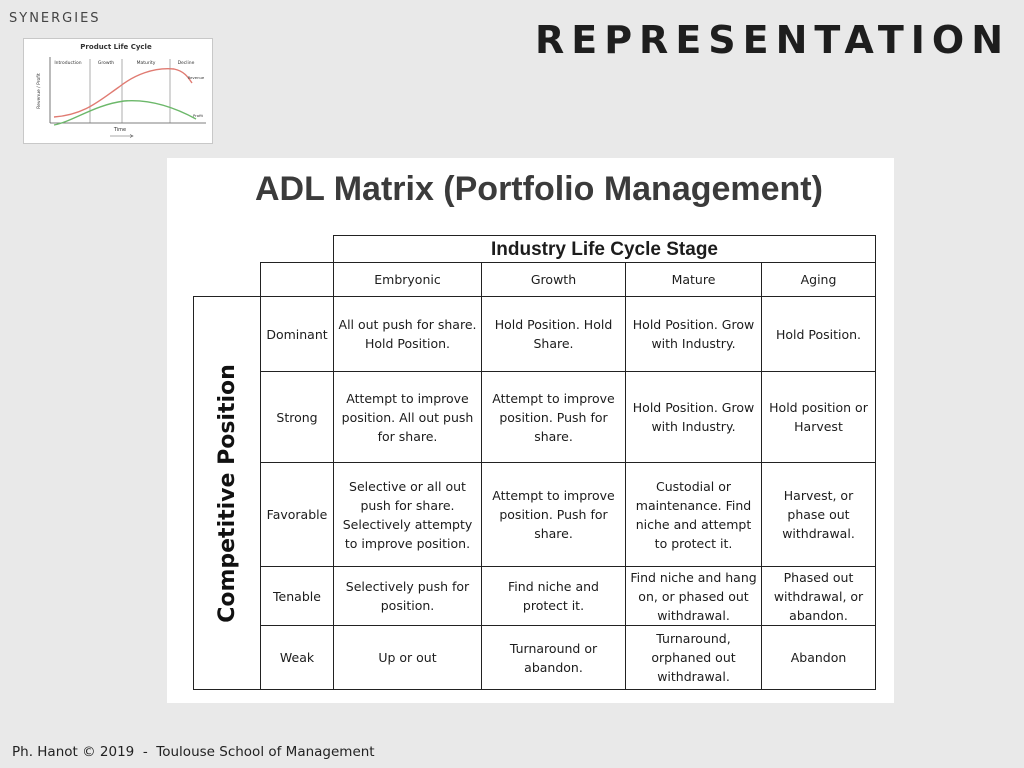 This screenshot has height=768, width=1024. Describe the element at coordinates (818, 657) in the screenshot. I see `matrix-cell-weak-aging: Abandon` at that location.